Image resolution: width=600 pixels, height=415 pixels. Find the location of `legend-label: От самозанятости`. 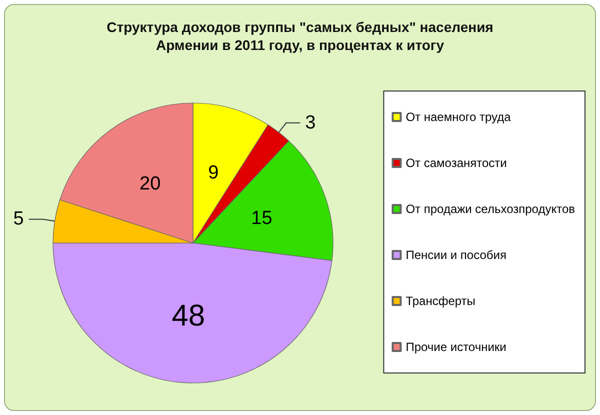

legend-label: От самозанятости is located at coordinates (456, 163).